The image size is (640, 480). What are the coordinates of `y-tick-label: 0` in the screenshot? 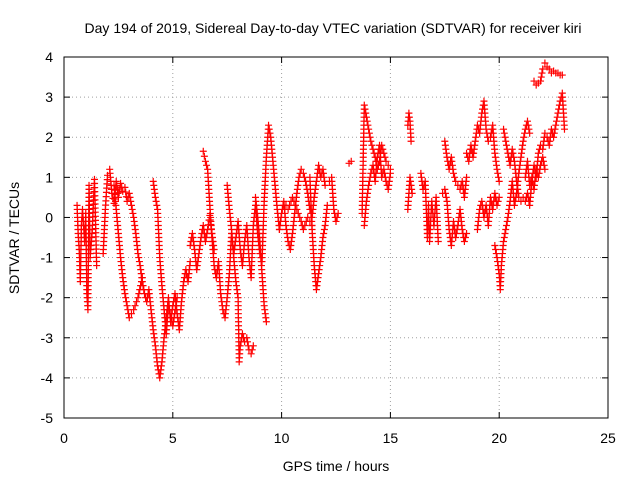 It's located at (49, 217).